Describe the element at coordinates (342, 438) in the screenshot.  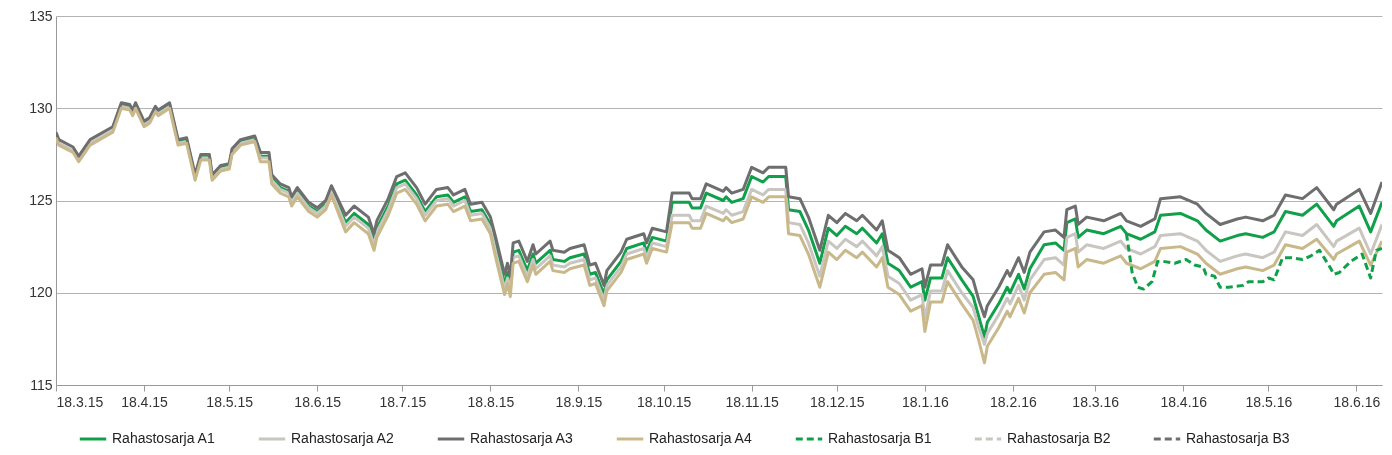
I see `legend-label: Rahastosarja A2` at that location.